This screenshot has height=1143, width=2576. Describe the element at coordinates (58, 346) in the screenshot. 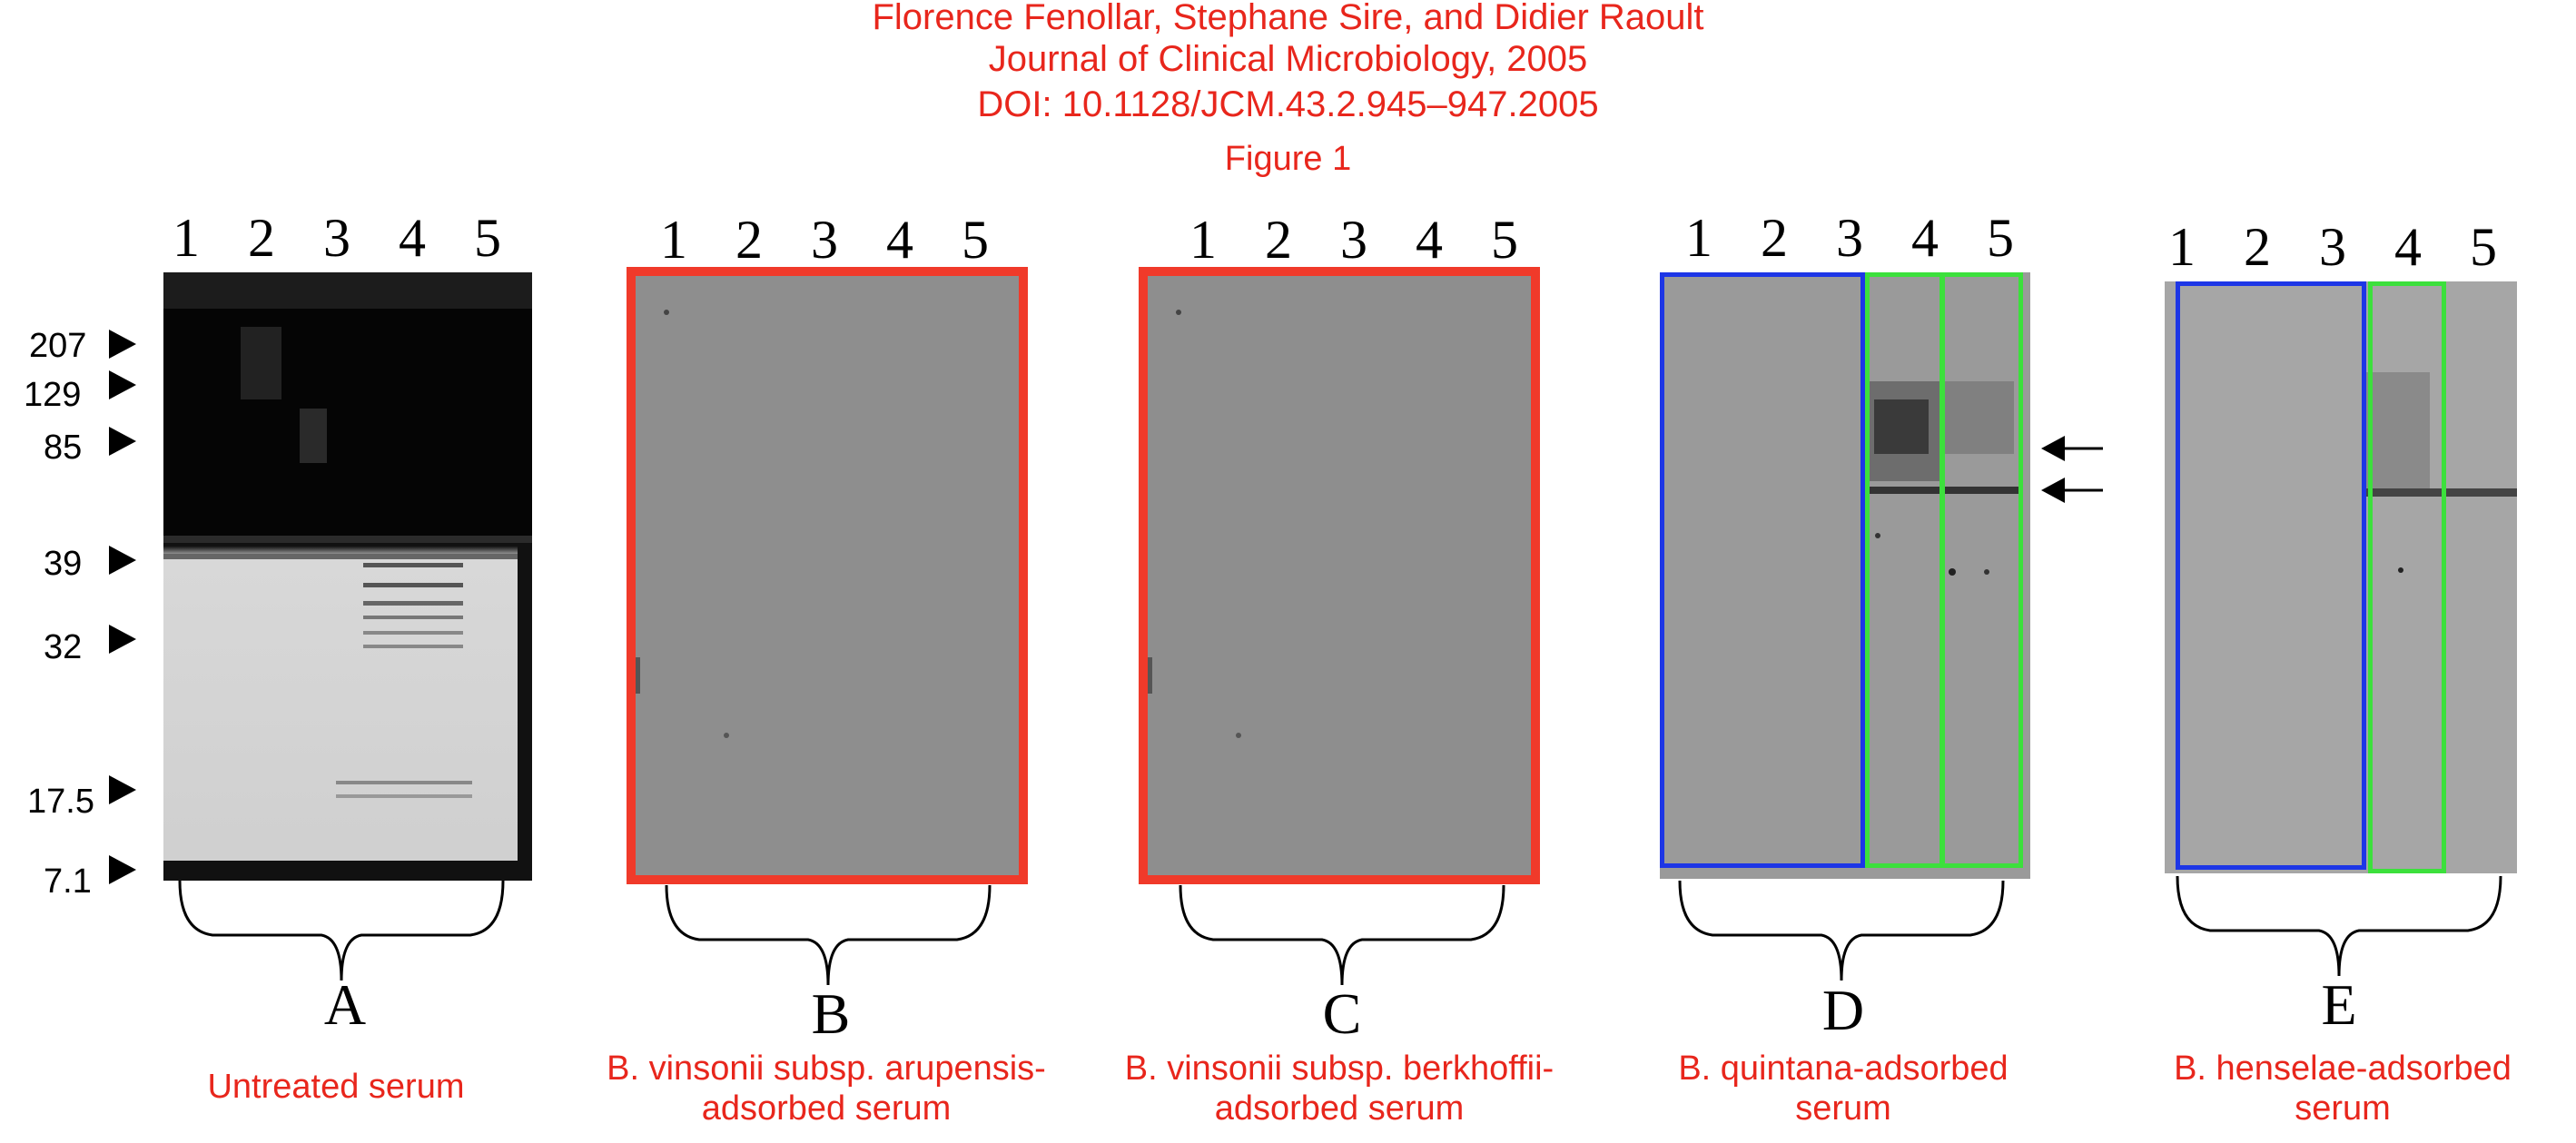

I see `mw-marker-label: 207` at that location.